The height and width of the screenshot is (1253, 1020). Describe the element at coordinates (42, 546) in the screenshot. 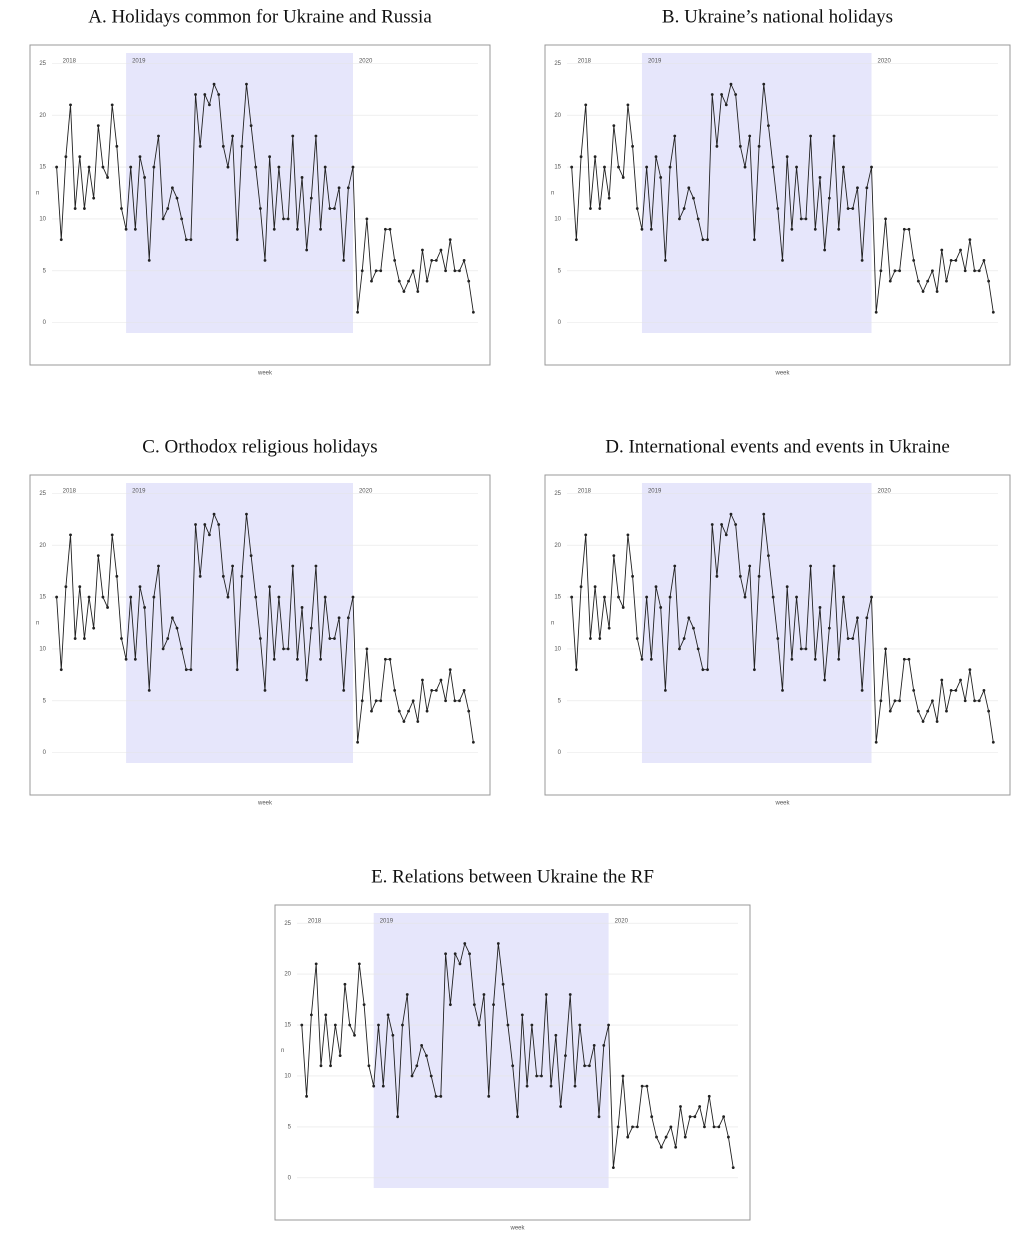

I see `y-tick-label: 20` at that location.